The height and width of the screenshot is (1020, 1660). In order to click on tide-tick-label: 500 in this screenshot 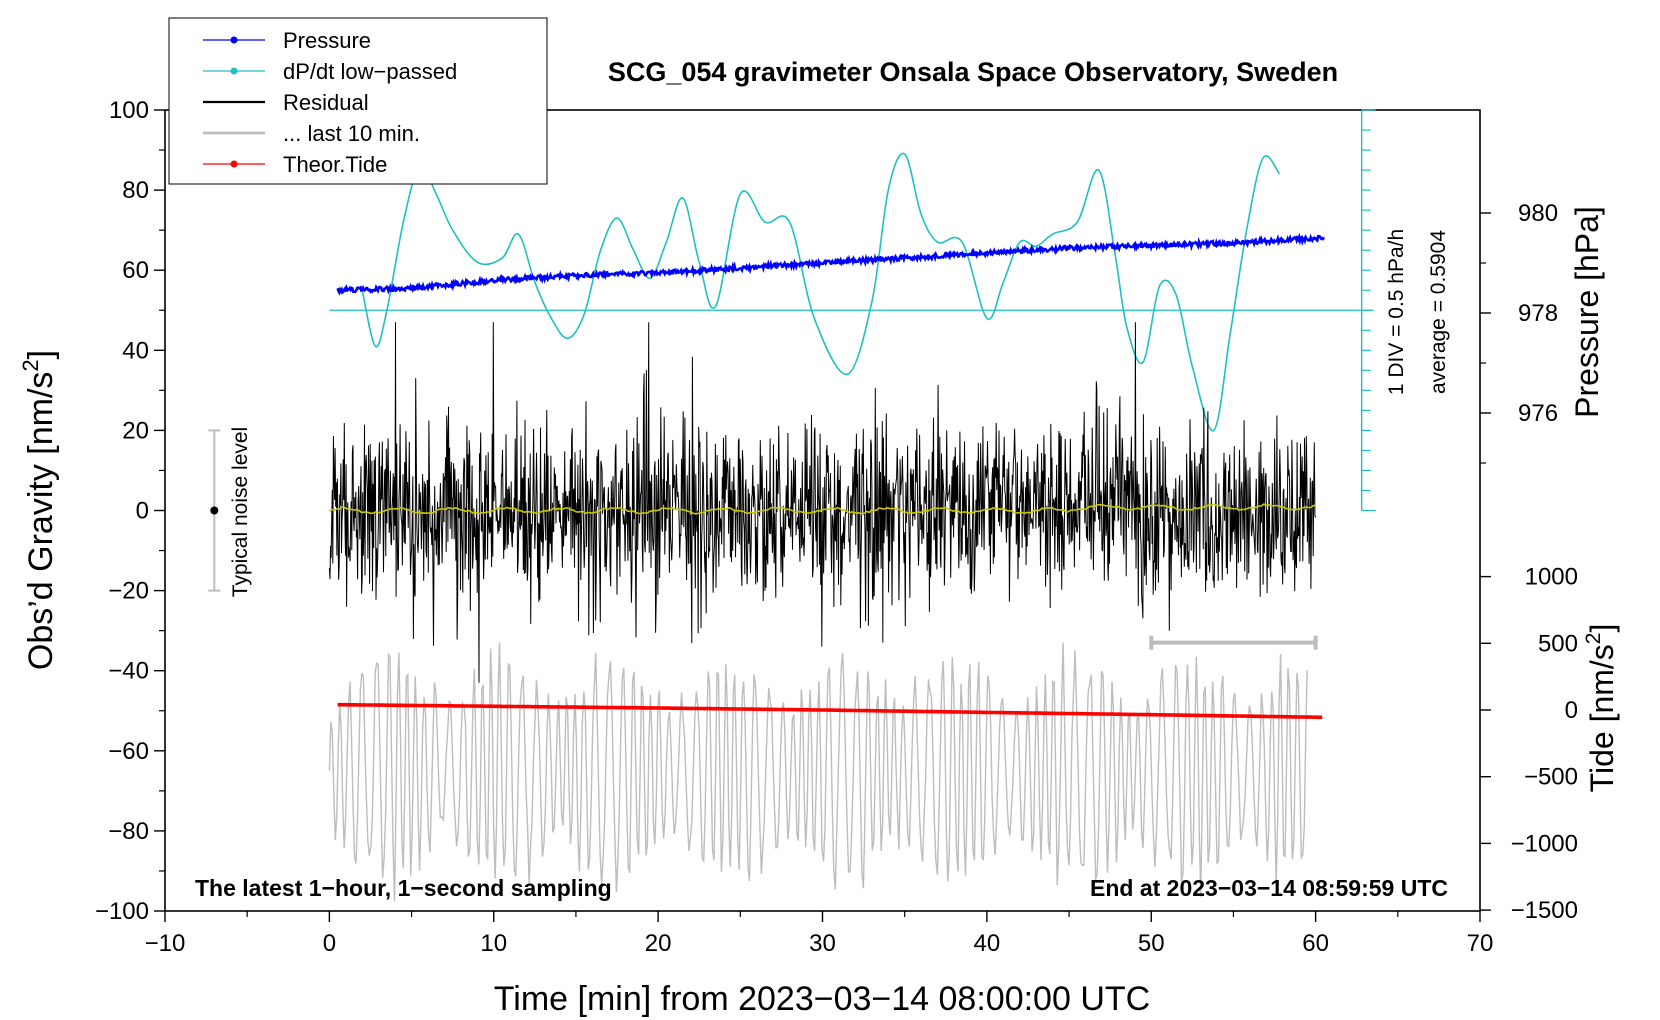, I will do `click(1558, 643)`.